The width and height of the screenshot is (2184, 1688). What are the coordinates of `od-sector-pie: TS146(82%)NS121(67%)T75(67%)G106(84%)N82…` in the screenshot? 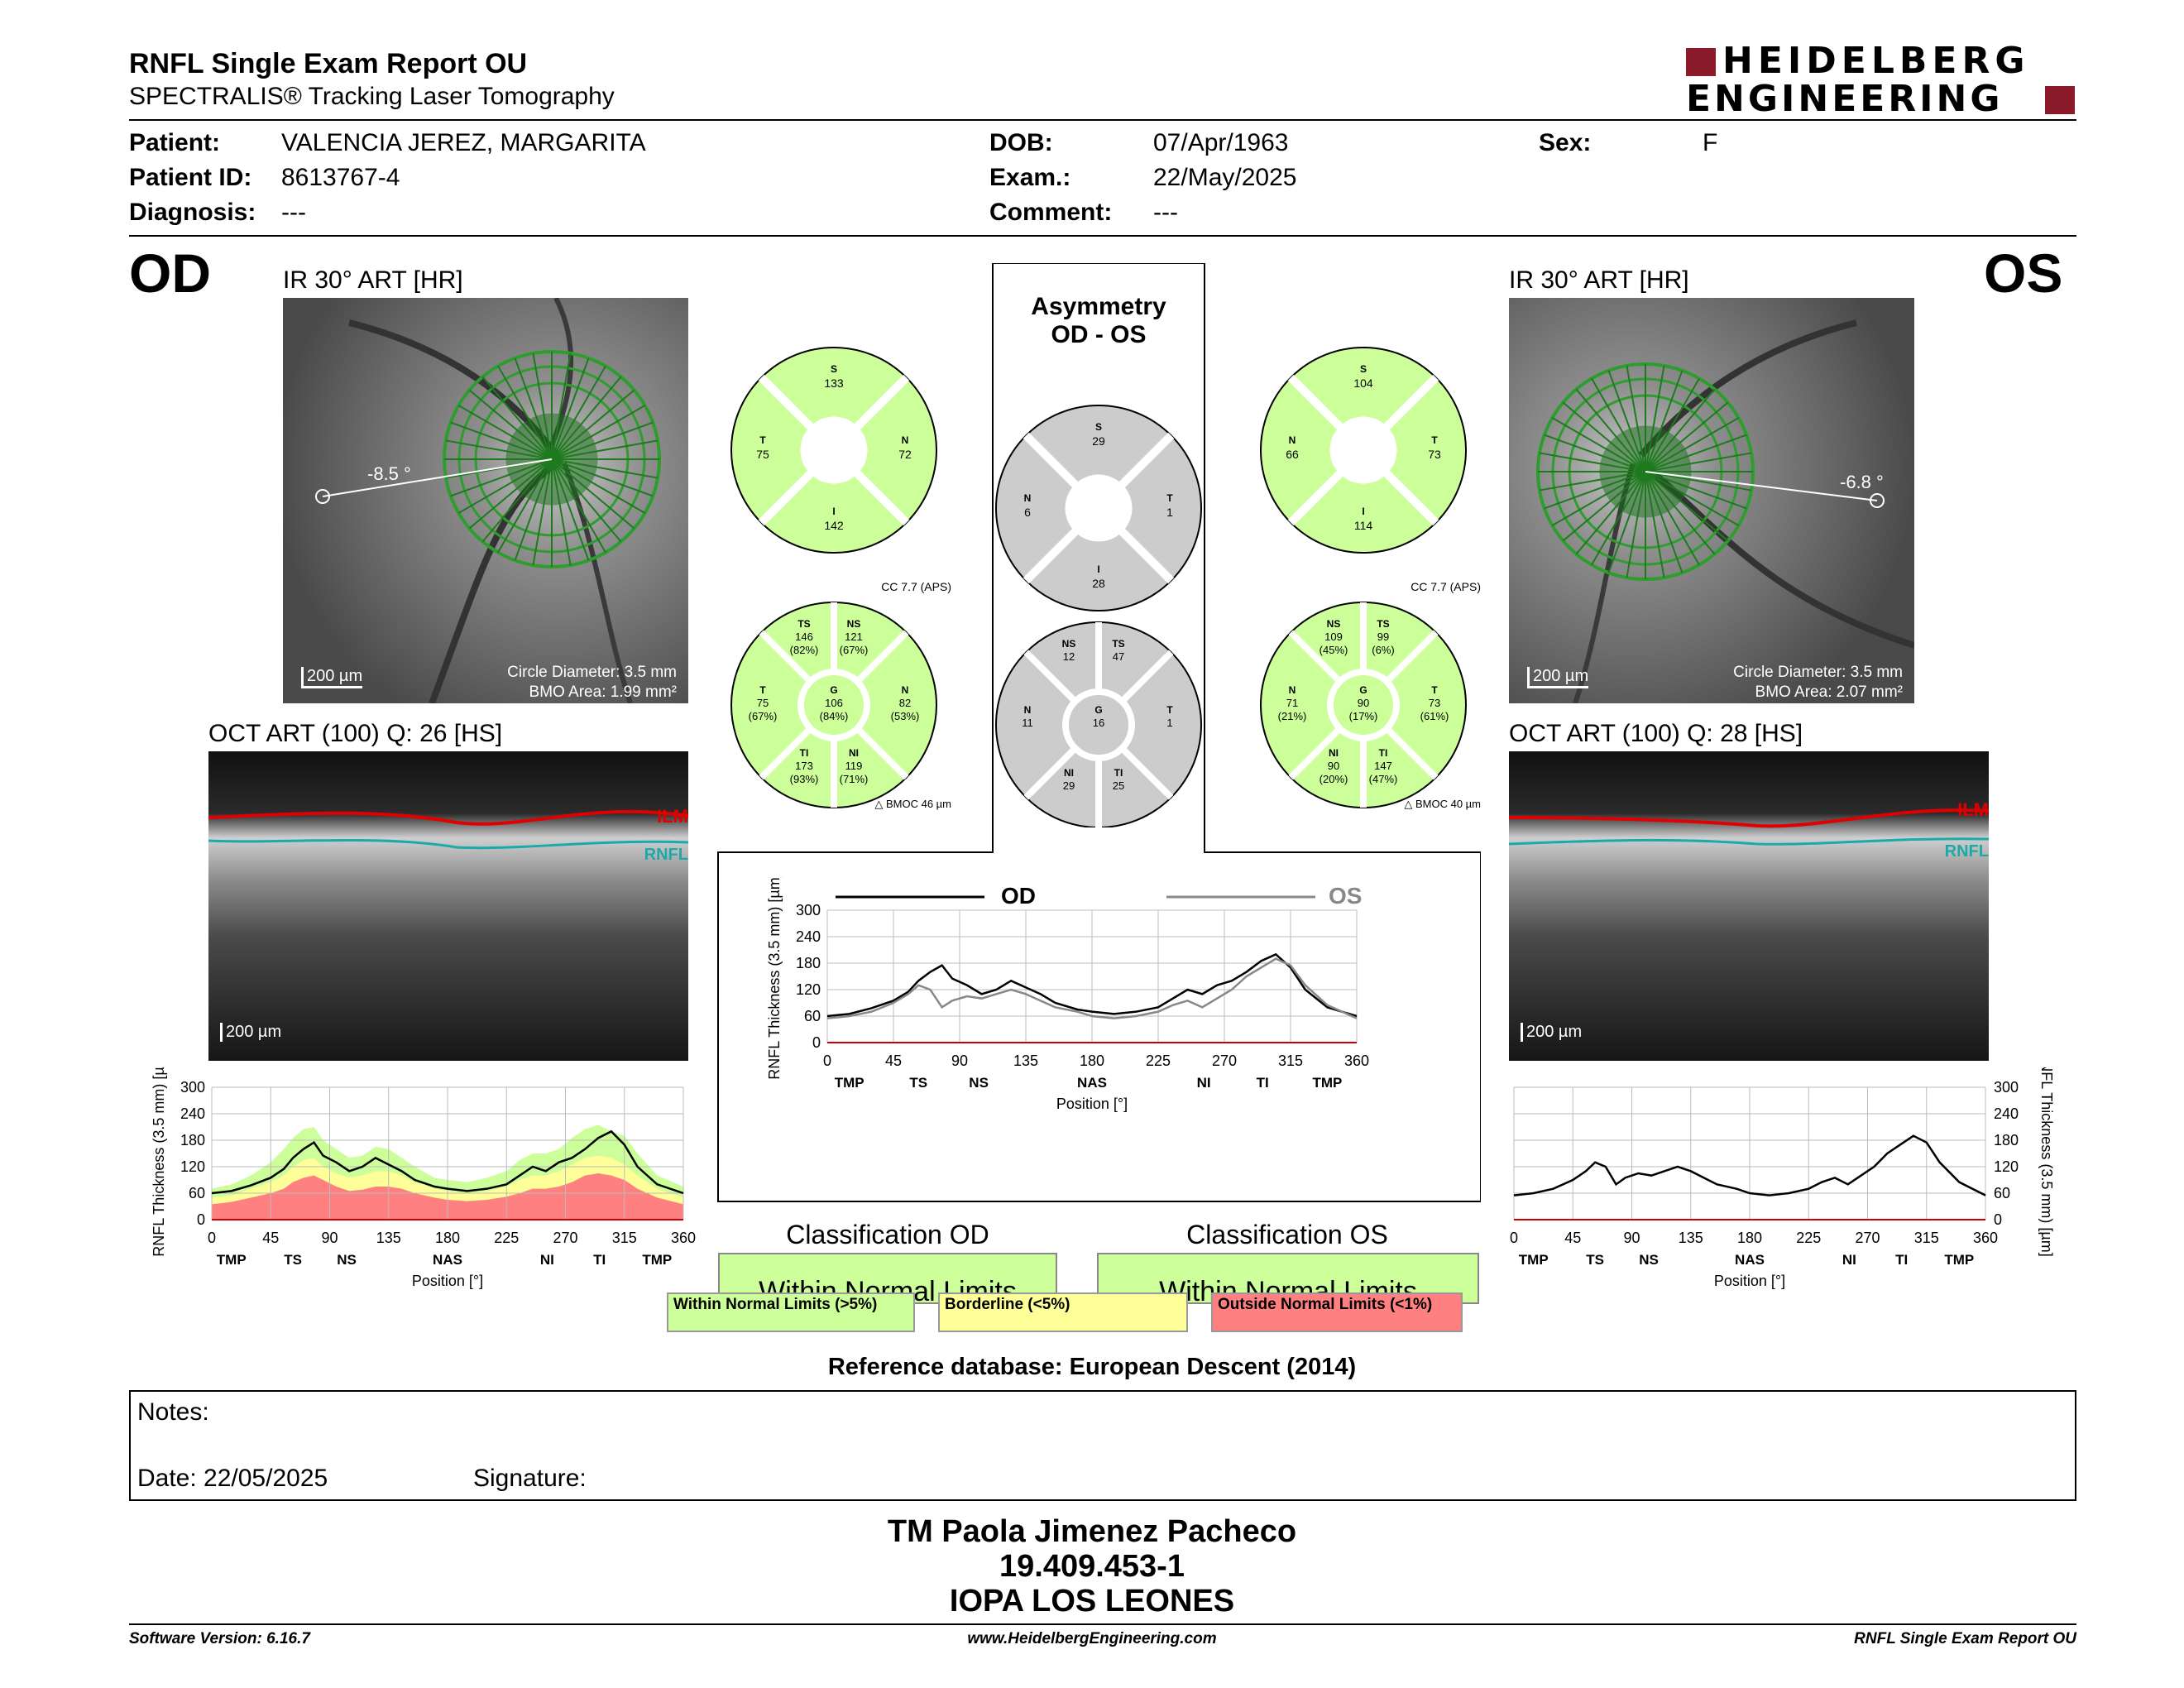 It's located at (833, 705).